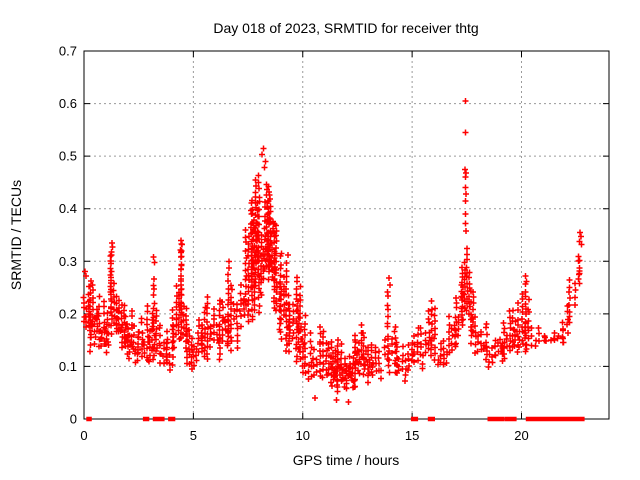  What do you see at coordinates (16, 235) in the screenshot?
I see `y-axis-label: SRMTID / TECUs` at bounding box center [16, 235].